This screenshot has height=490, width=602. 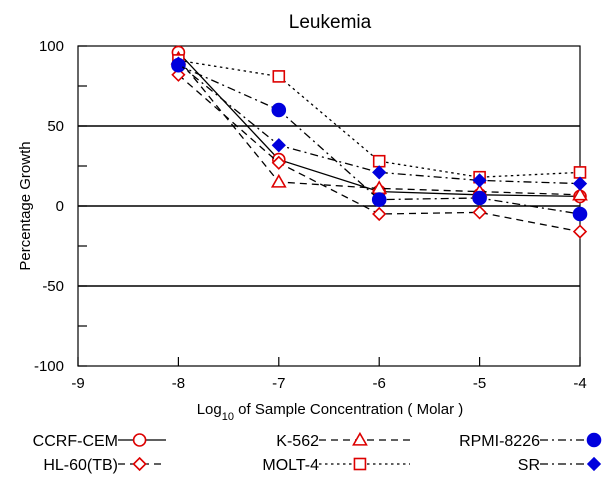 I want to click on legend-entry: RPMI-8226, so click(x=530, y=441).